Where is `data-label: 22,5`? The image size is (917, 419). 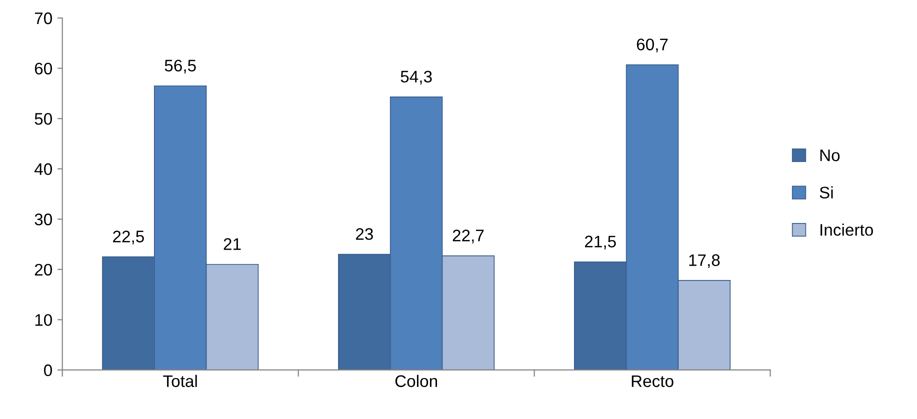 data-label: 22,5 is located at coordinates (128, 237).